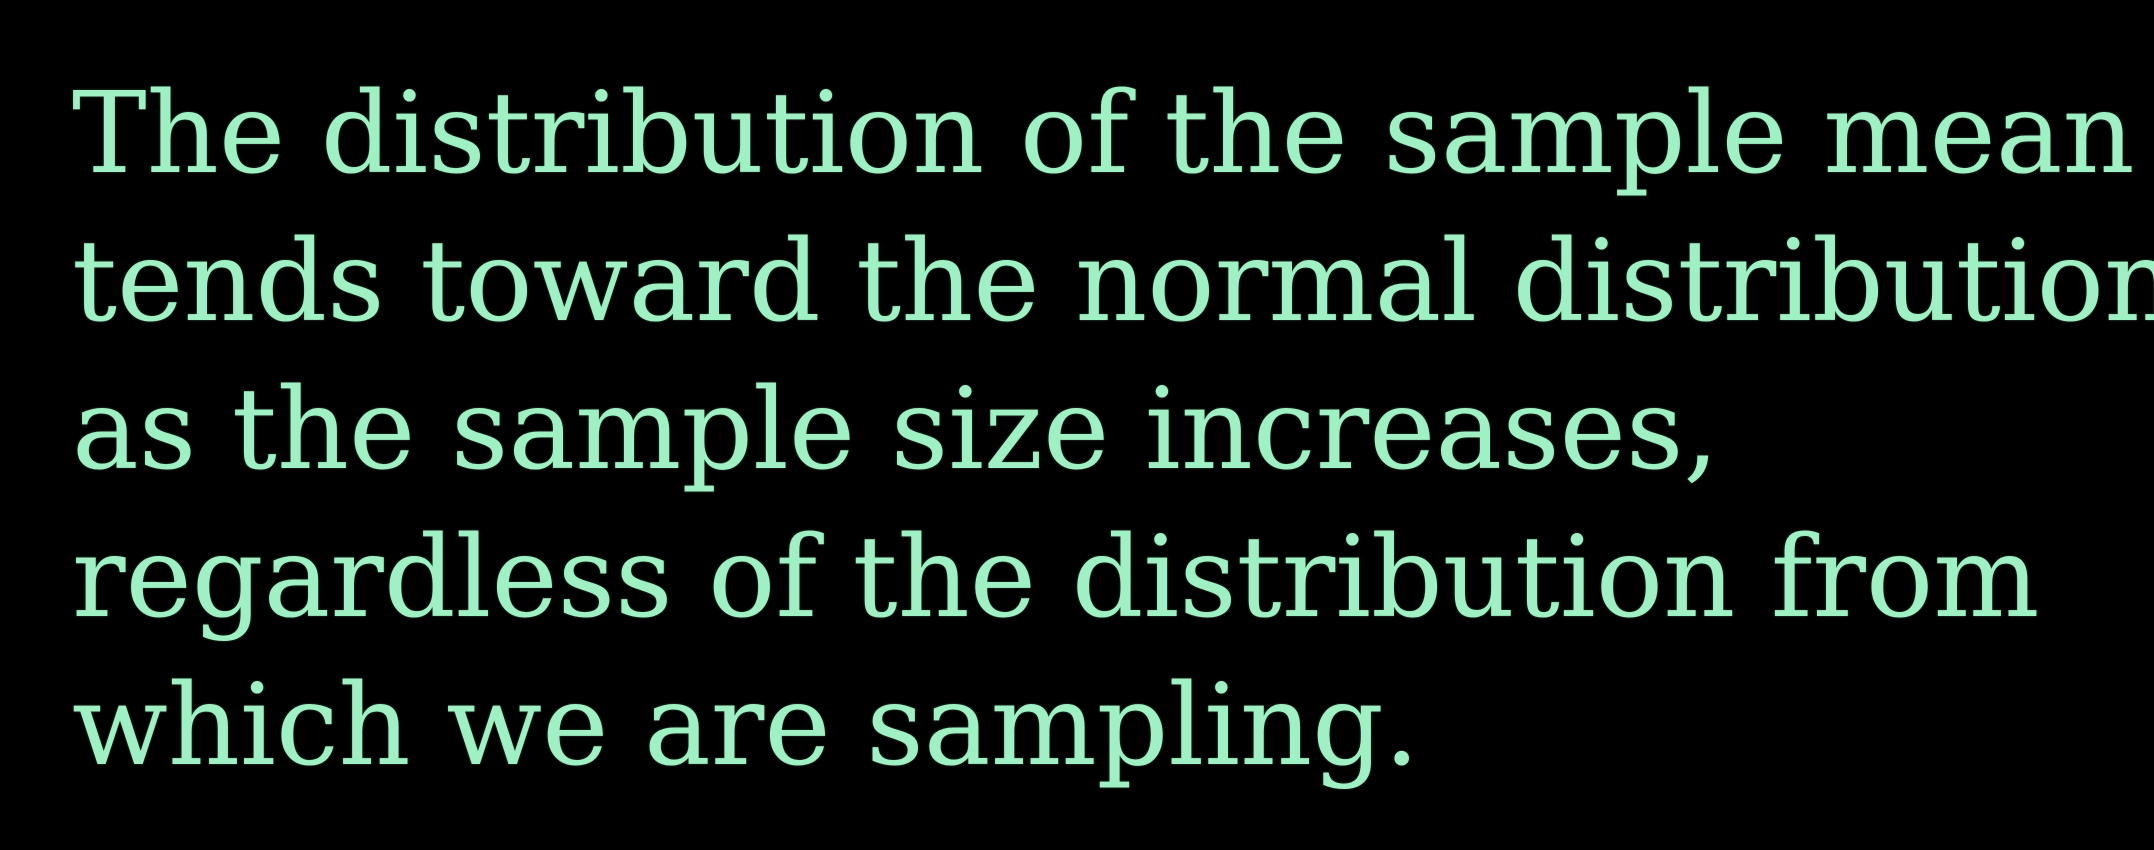  What do you see at coordinates (746, 726) in the screenshot?
I see `statement-line-5: which we are sampling.` at bounding box center [746, 726].